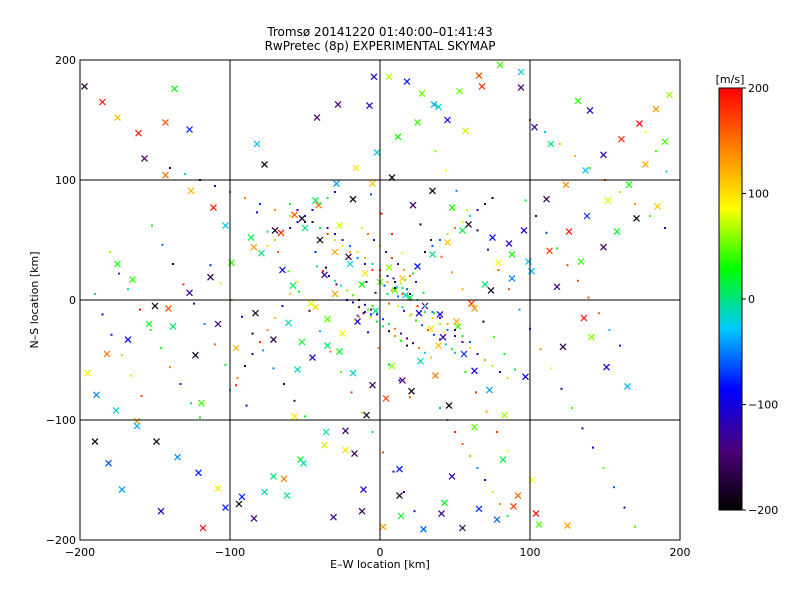 The height and width of the screenshot is (600, 800). What do you see at coordinates (380, 46) in the screenshot?
I see `chart-subtitle: RwPretec (8p) EXPERIMENTAL SKYMAP` at bounding box center [380, 46].